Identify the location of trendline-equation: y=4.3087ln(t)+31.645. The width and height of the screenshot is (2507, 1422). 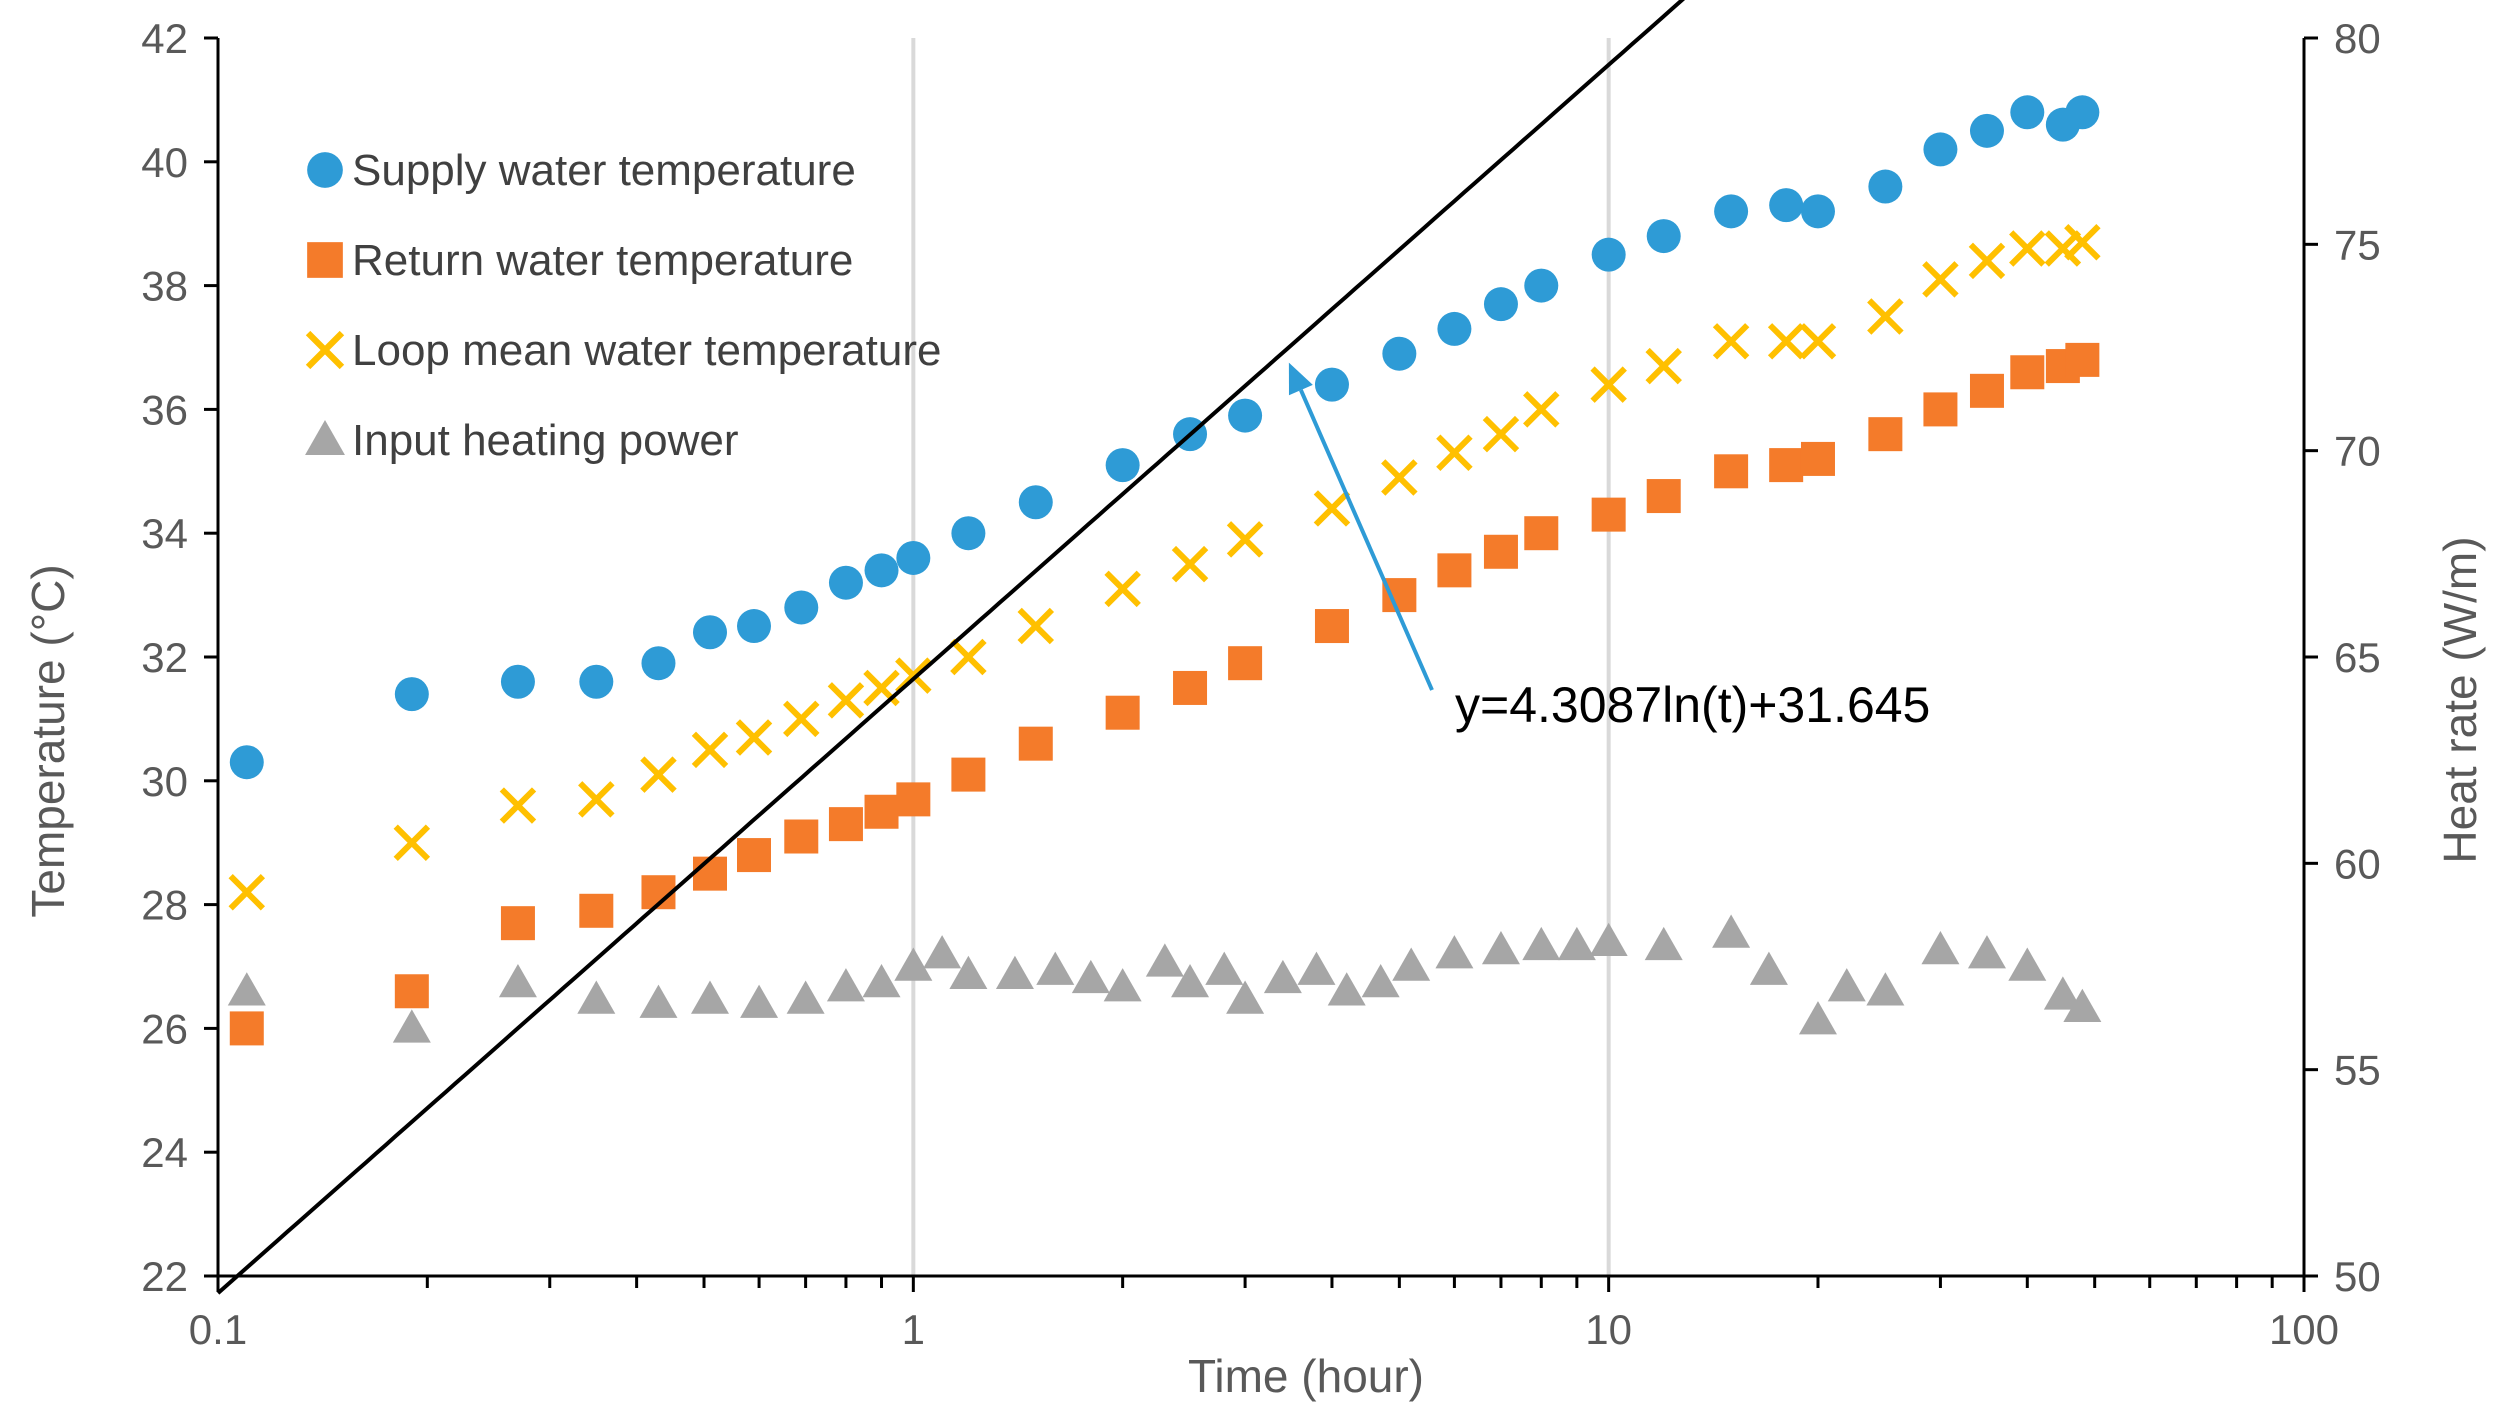
(1692, 705).